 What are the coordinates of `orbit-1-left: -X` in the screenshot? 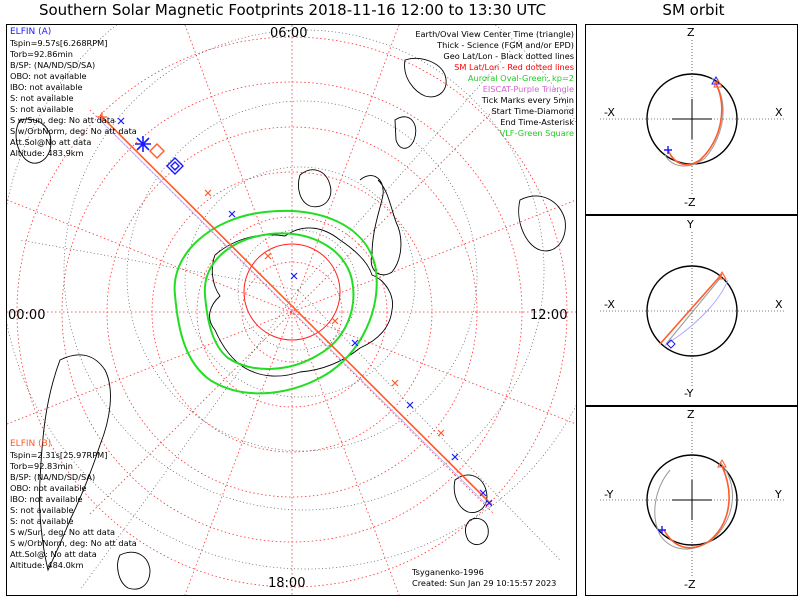 It's located at (609, 112).